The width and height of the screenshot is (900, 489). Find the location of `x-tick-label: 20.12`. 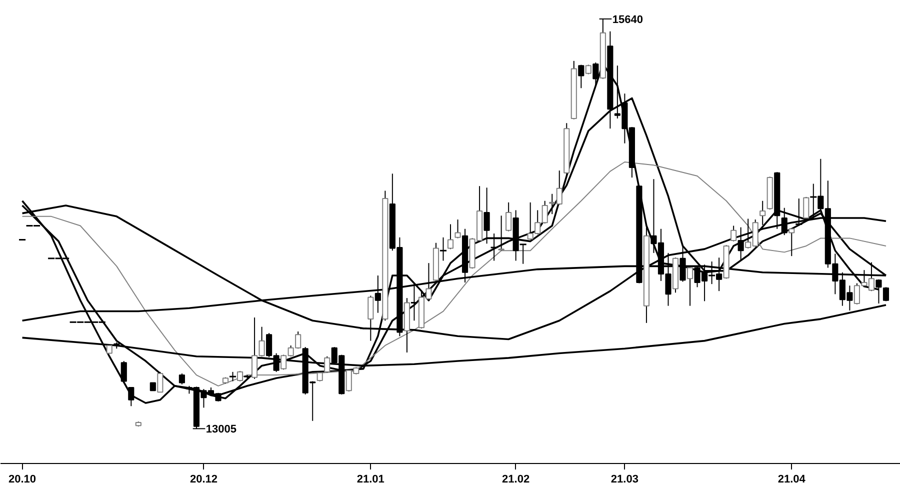

x-tick-label: 20.12 is located at coordinates (204, 480).